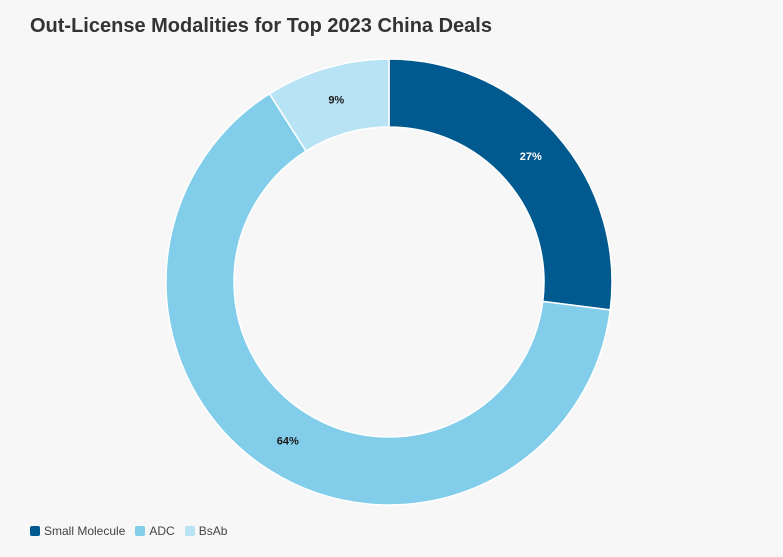 The height and width of the screenshot is (557, 783). Describe the element at coordinates (162, 531) in the screenshot. I see `legend-label-adc: ADC` at that location.